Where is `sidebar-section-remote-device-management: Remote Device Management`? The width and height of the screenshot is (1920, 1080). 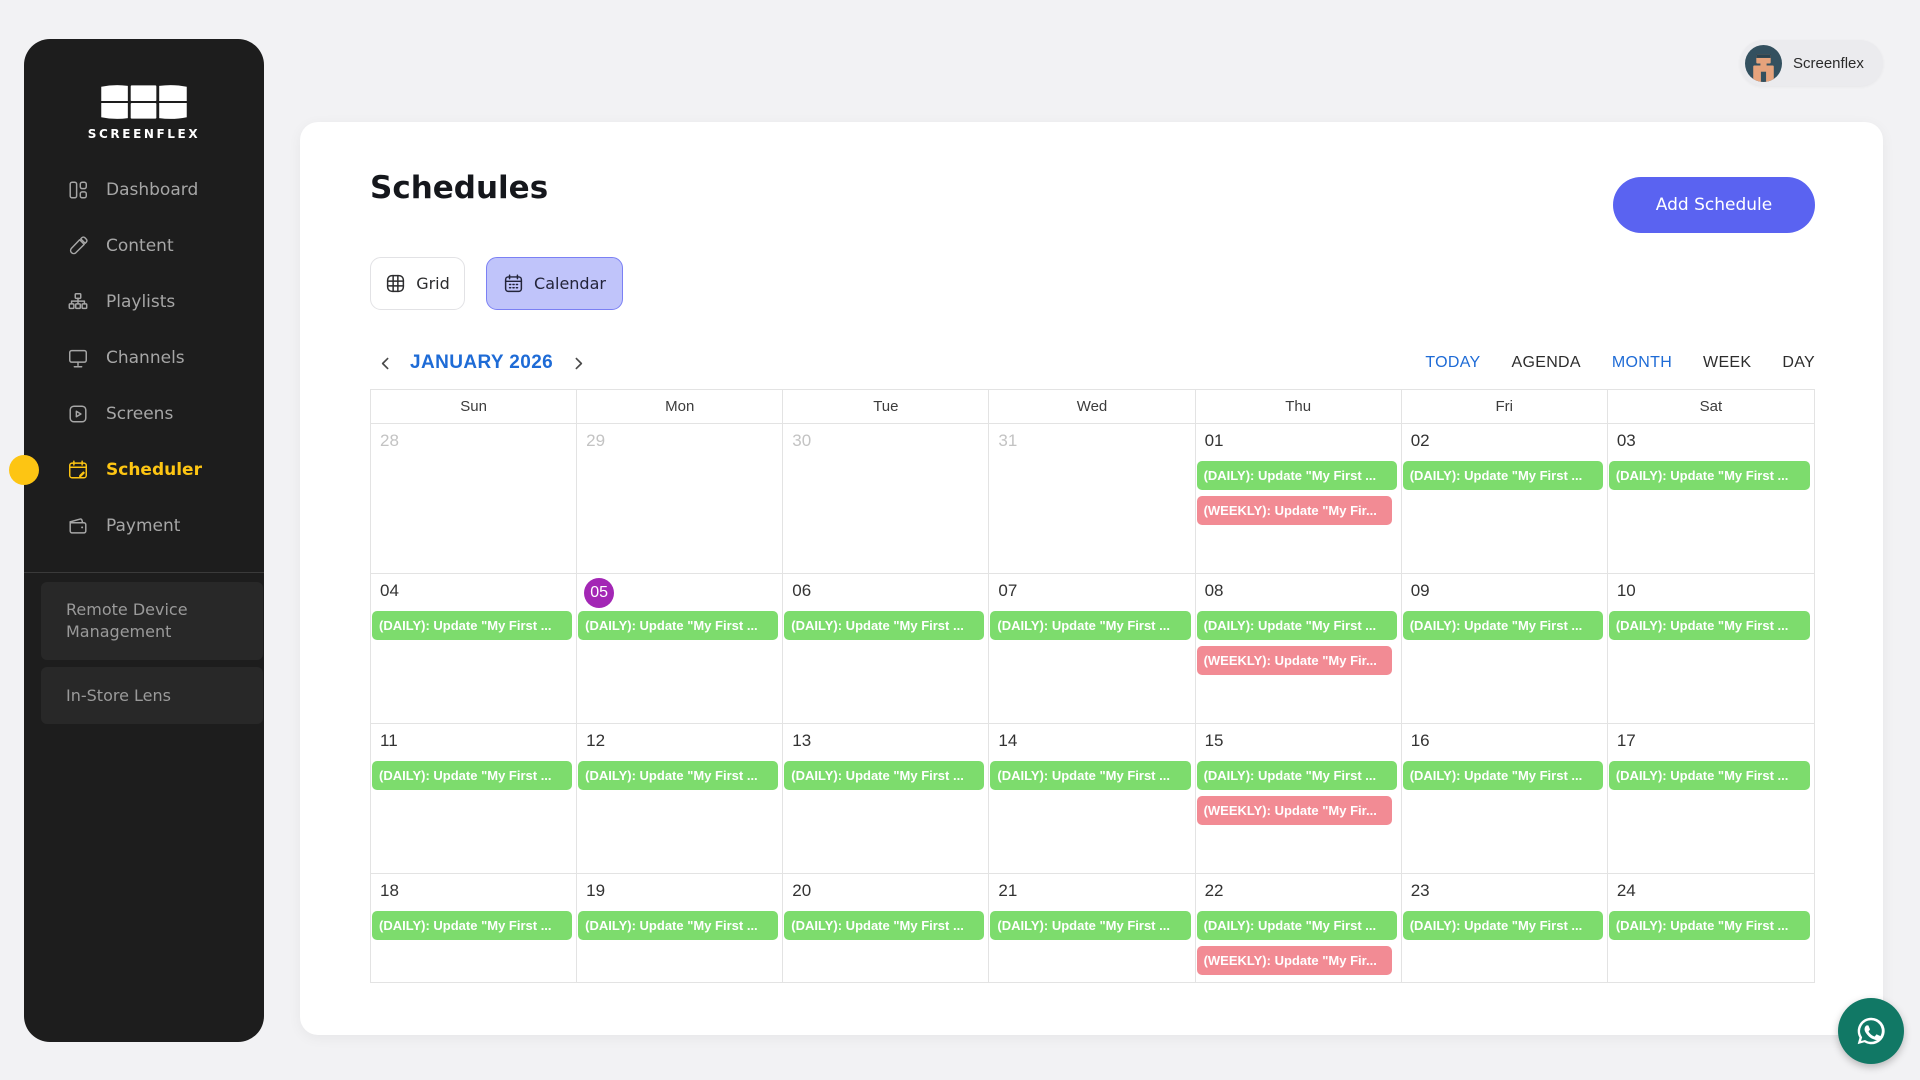 sidebar-section-remote-device-management: Remote Device Management is located at coordinates (152, 621).